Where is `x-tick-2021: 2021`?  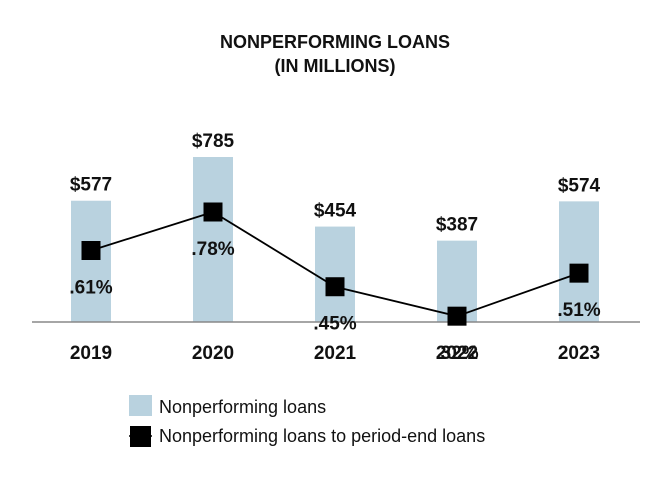
x-tick-2021: 2021 is located at coordinates (335, 353).